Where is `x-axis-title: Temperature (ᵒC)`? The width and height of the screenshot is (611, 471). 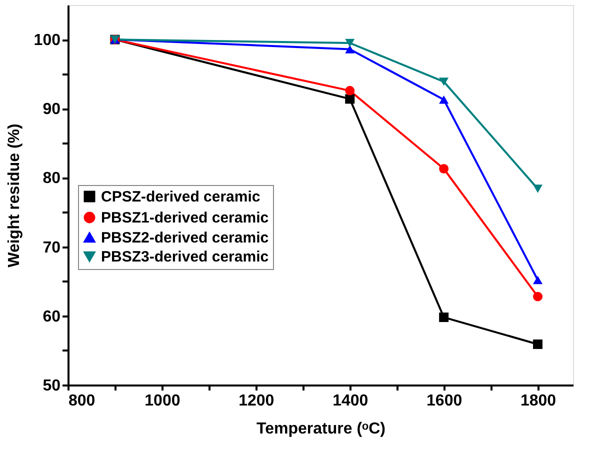
x-axis-title: Temperature (ᵒC) is located at coordinates (321, 429).